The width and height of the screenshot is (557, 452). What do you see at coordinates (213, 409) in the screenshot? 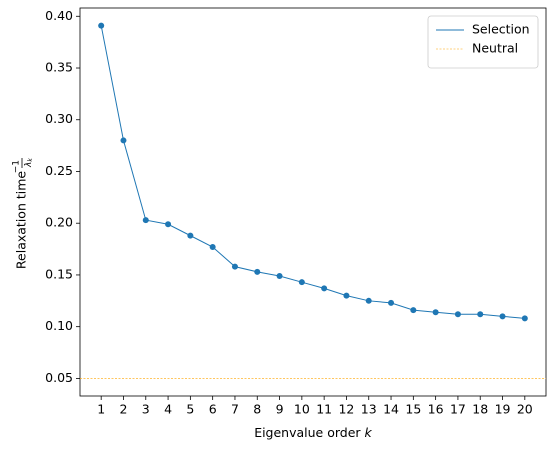
I see `x-tick-label: 6` at bounding box center [213, 409].